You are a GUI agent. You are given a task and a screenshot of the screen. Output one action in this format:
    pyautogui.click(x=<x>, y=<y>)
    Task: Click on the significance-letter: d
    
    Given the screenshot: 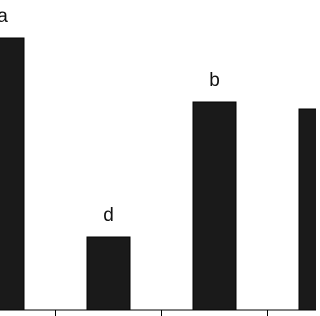 What is the action you would take?
    pyautogui.click(x=108, y=215)
    